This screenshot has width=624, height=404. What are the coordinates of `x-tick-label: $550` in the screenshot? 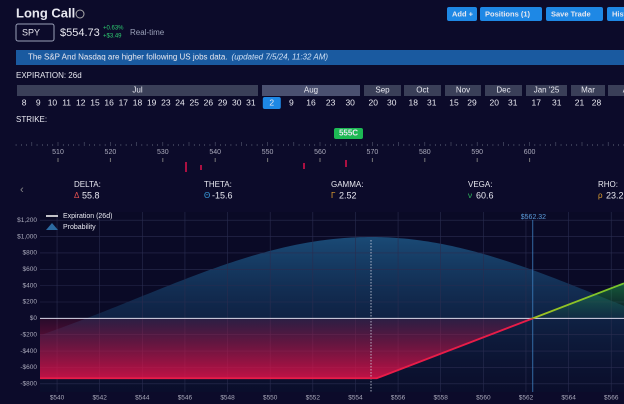 It's located at (270, 398).